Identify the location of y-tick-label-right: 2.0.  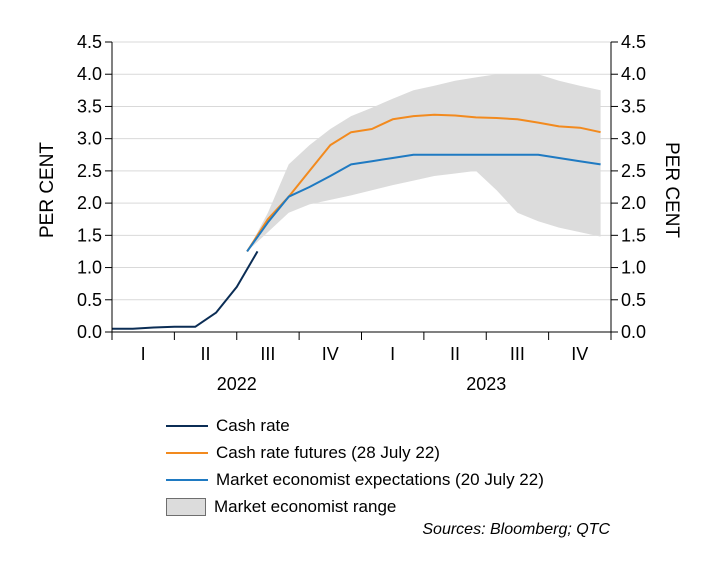
(633, 203).